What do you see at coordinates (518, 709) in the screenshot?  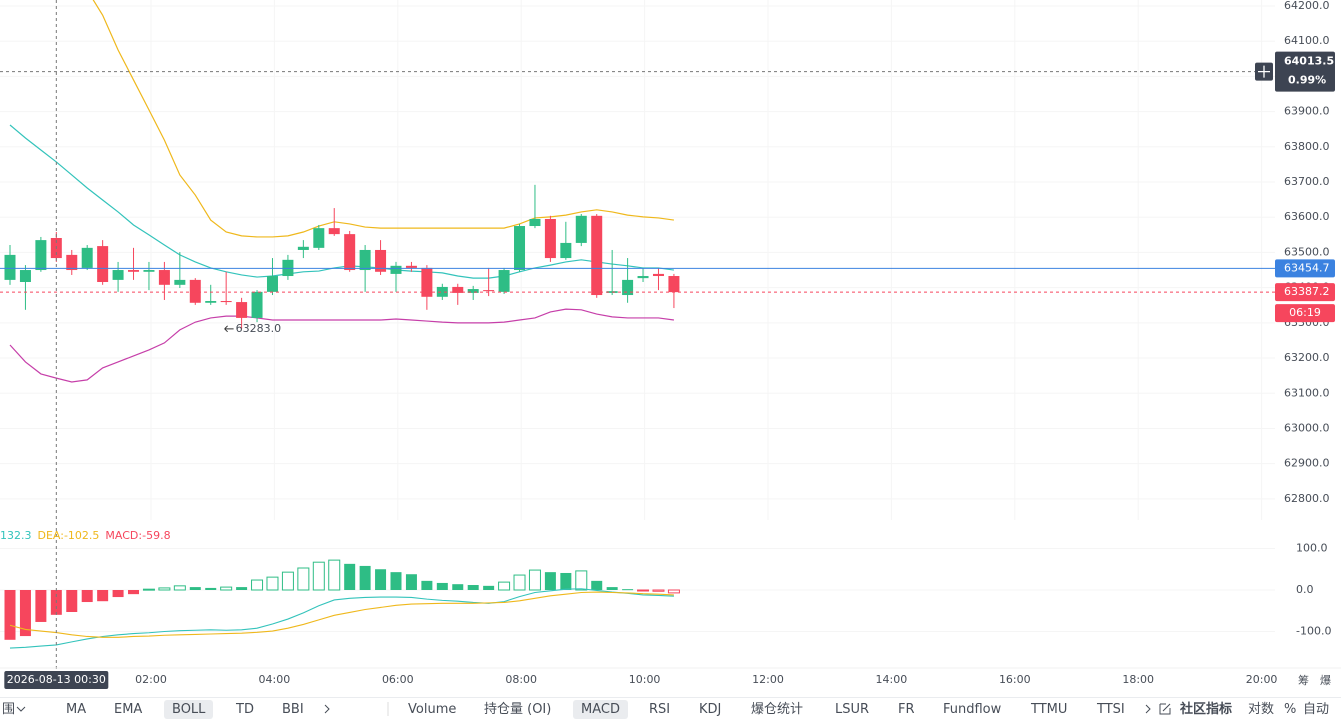 I see `toolbar-item: 持仓量 (OI)` at bounding box center [518, 709].